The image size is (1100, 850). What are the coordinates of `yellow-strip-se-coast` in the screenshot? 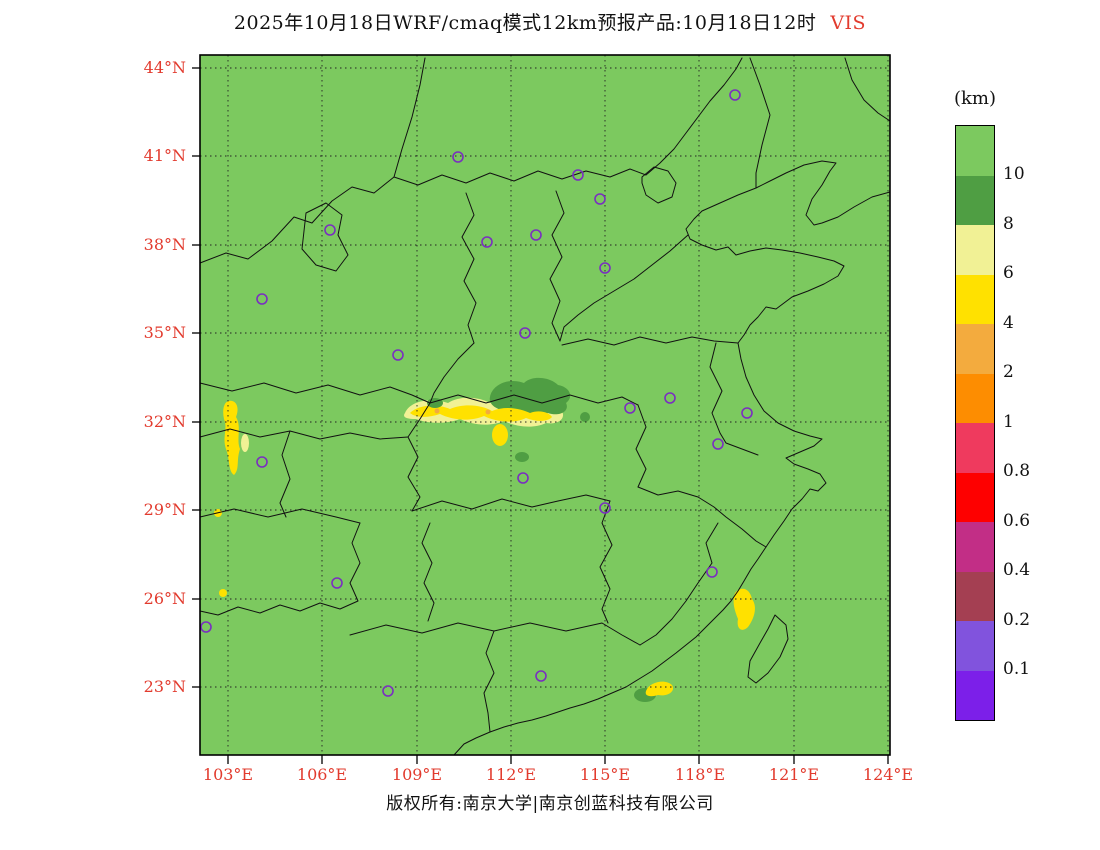 It's located at (744, 609).